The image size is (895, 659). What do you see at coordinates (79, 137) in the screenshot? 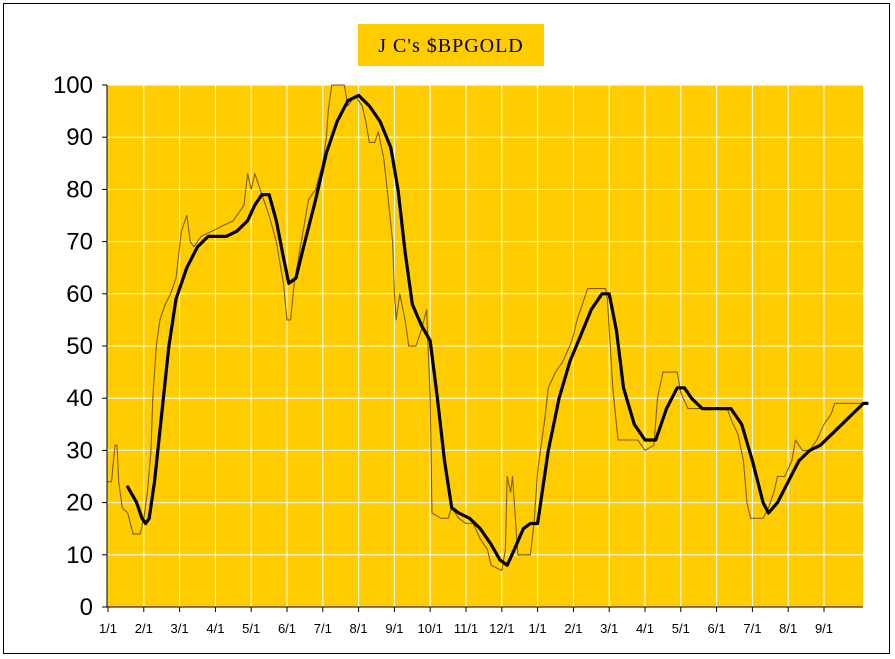
I see `y-tick-label: 90` at bounding box center [79, 137].